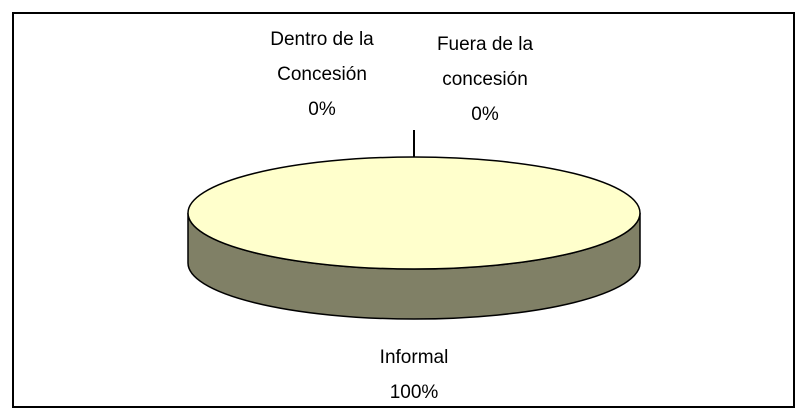 The image size is (809, 416). I want to click on slice-label: Dentro de la Concesión 0%, so click(322, 74).